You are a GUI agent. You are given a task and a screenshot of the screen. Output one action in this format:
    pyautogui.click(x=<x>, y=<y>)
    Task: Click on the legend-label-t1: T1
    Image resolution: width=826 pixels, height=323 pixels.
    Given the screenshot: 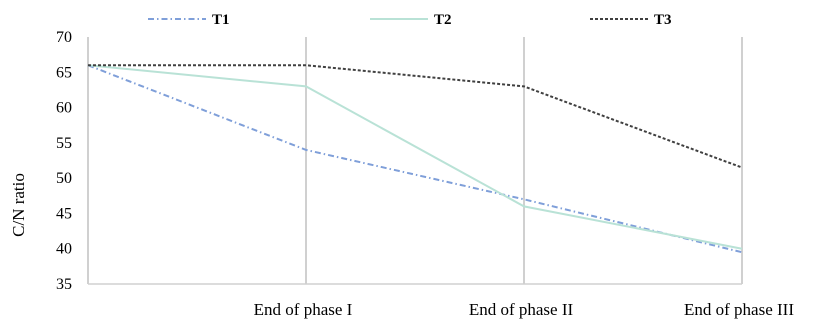 What is the action you would take?
    pyautogui.click(x=221, y=20)
    